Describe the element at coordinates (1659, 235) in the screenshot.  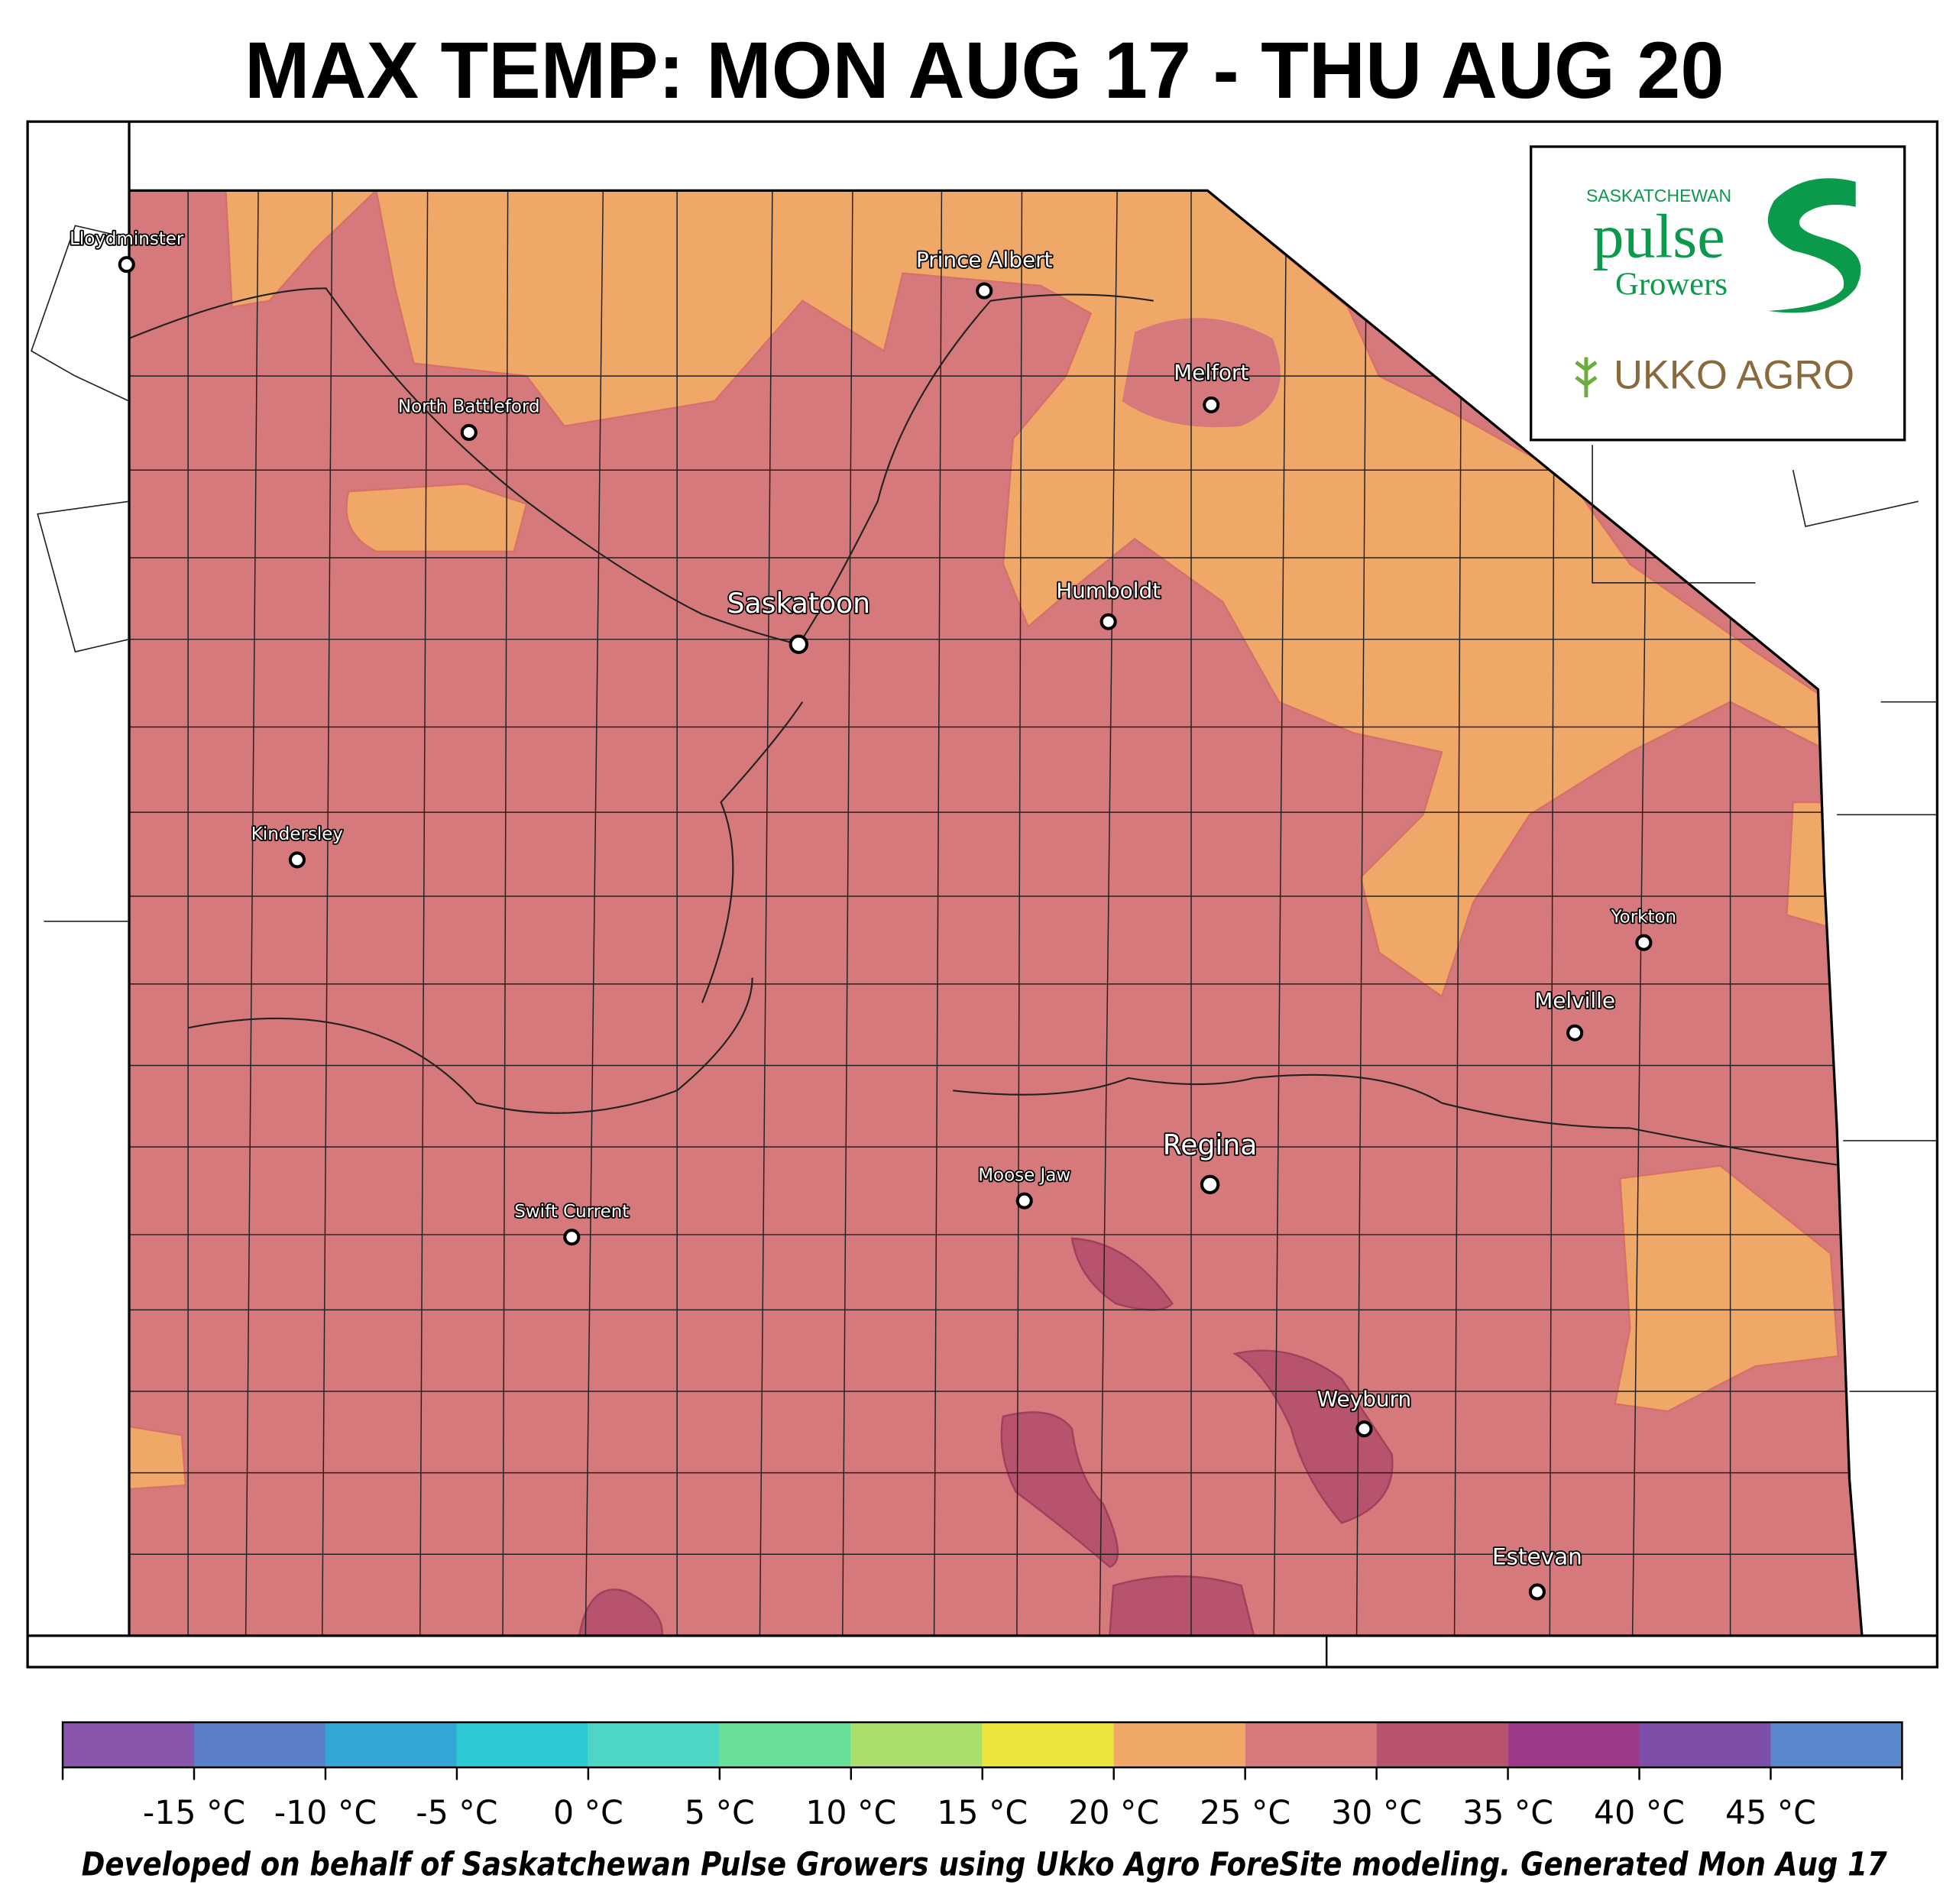
I see `logo-text: pulse` at that location.